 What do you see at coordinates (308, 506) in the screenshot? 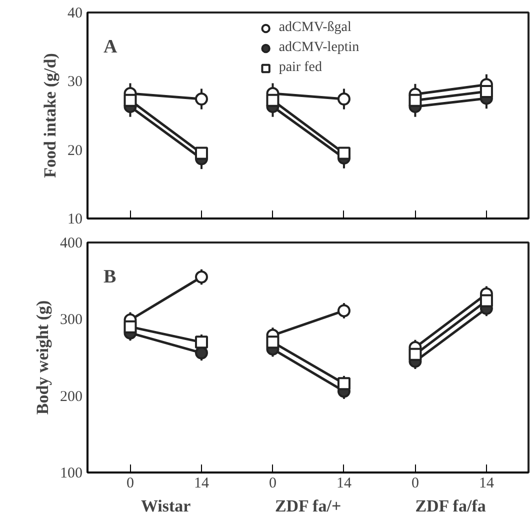
I see `text: ZDF fa/+` at bounding box center [308, 506].